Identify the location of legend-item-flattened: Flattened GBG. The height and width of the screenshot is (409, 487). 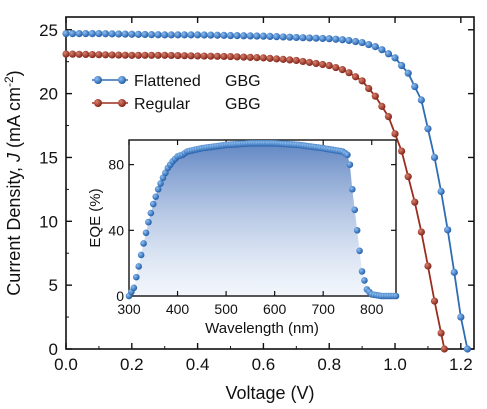
(176, 81).